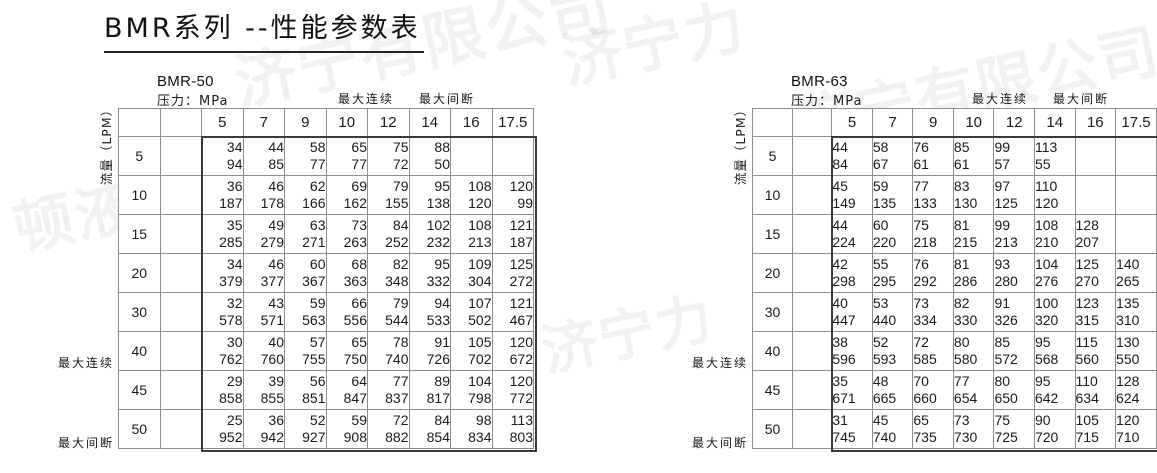  What do you see at coordinates (317, 342) in the screenshot?
I see `torque-value: 57` at bounding box center [317, 342].